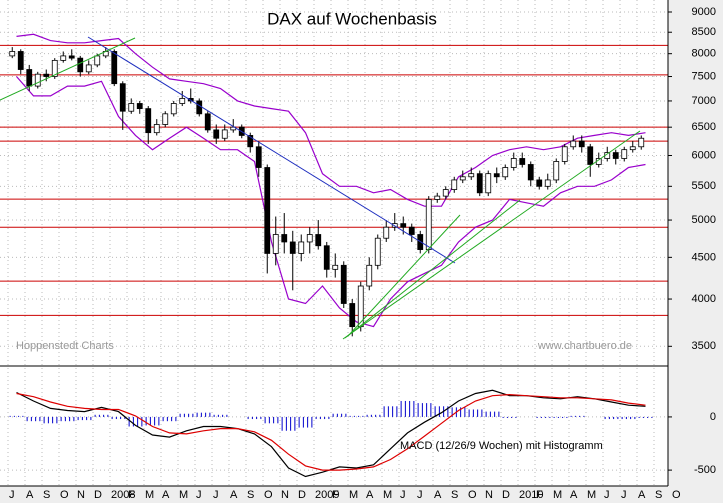 The width and height of the screenshot is (723, 503). Describe the element at coordinates (361, 494) in the screenshot. I see `bottom-axis-panel` at that location.